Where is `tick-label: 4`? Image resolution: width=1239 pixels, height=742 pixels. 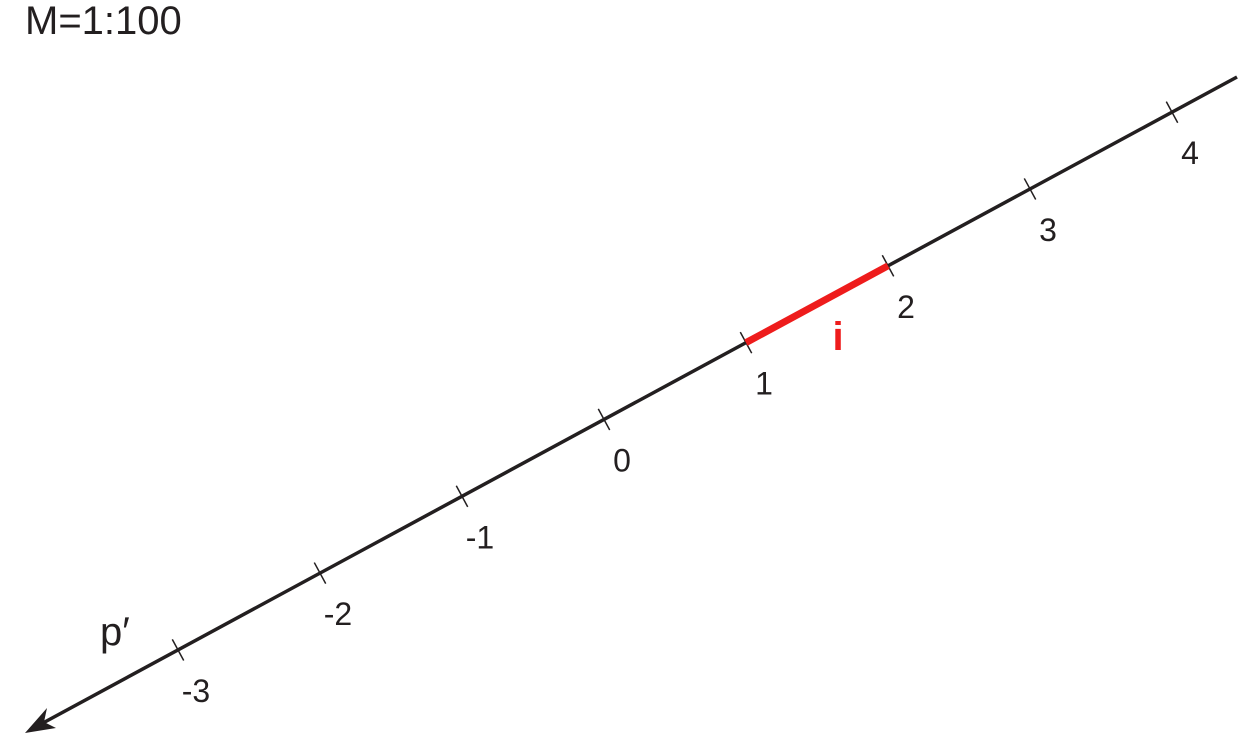
tick-label: 4 is located at coordinates (1190, 153).